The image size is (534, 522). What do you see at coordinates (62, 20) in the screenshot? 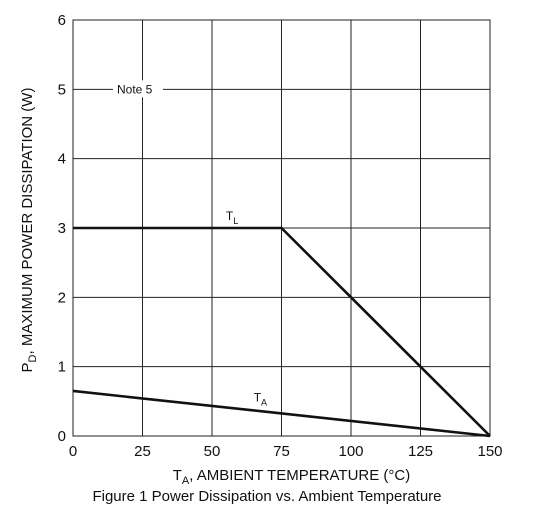
I see `y-tick-label-6: 6` at bounding box center [62, 20].